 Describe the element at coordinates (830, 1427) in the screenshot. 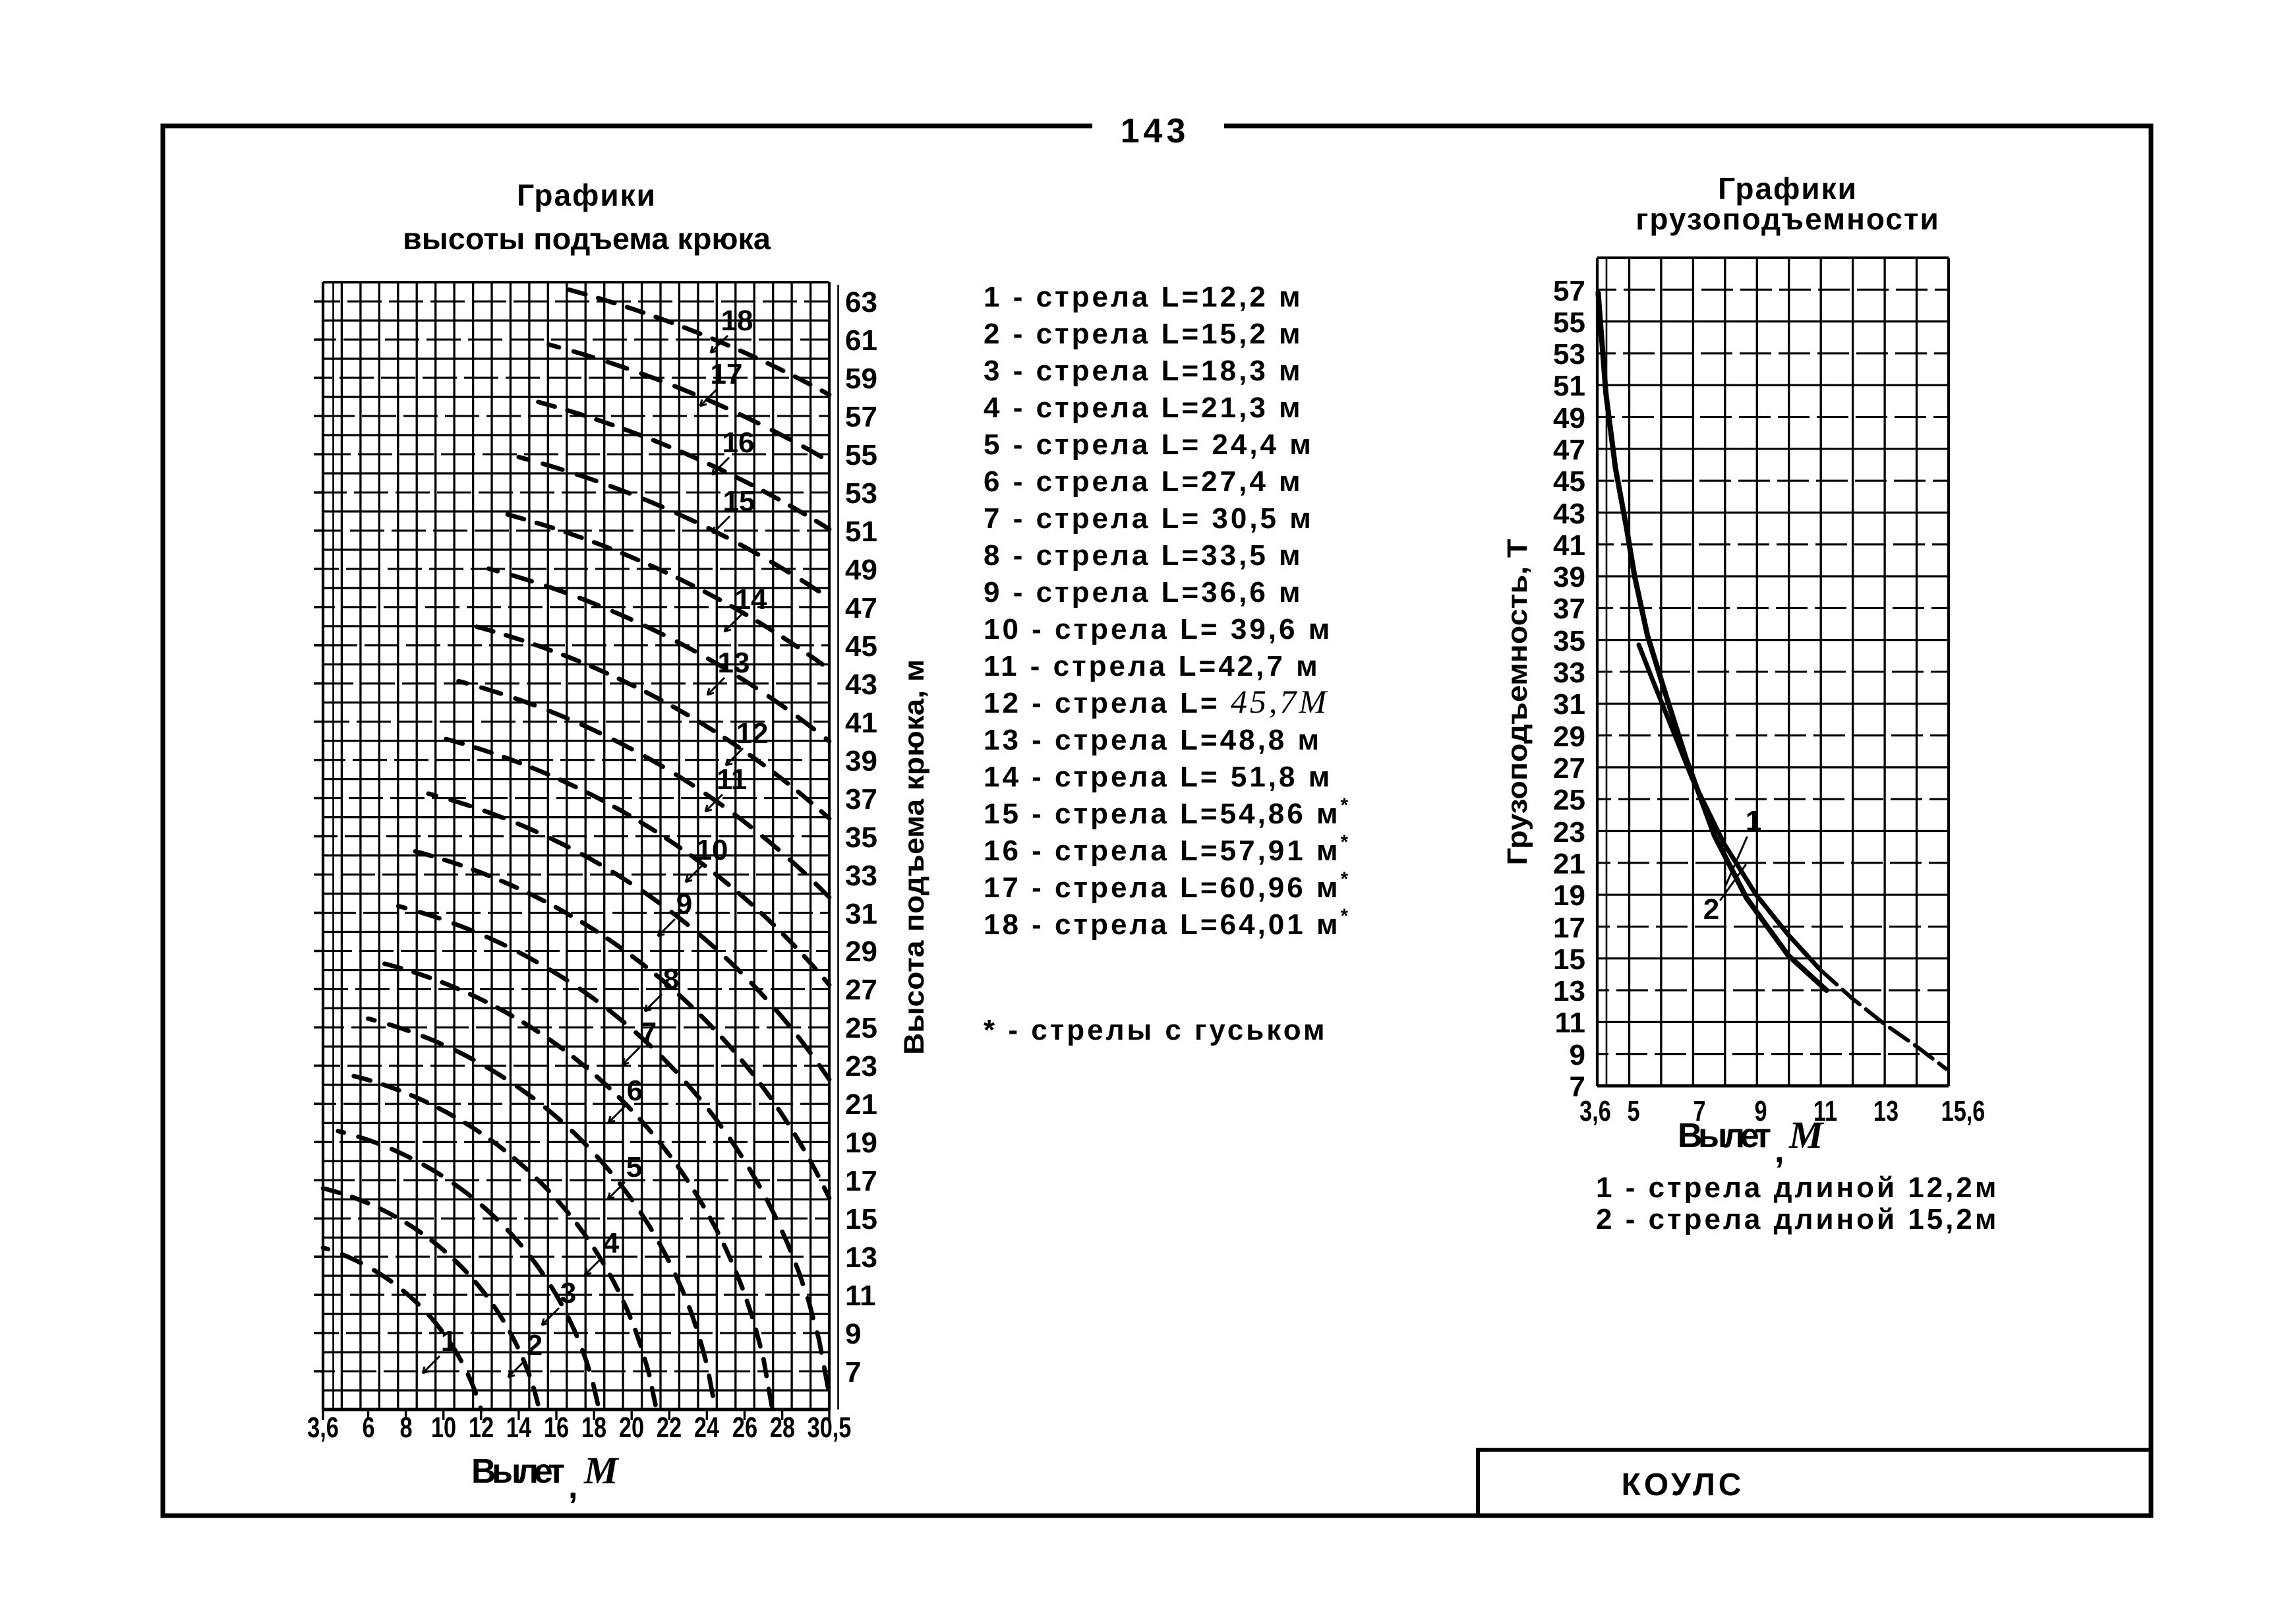

I see `svg-text: 30,5` at that location.